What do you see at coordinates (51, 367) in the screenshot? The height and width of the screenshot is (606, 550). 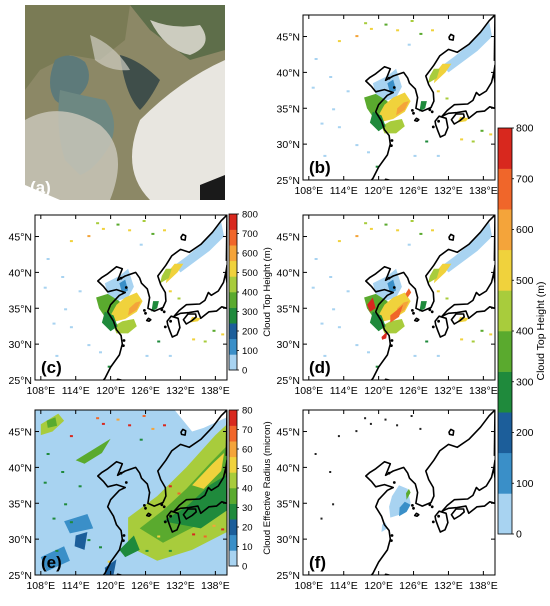 I see `panel-c-label: (c)` at bounding box center [51, 367].